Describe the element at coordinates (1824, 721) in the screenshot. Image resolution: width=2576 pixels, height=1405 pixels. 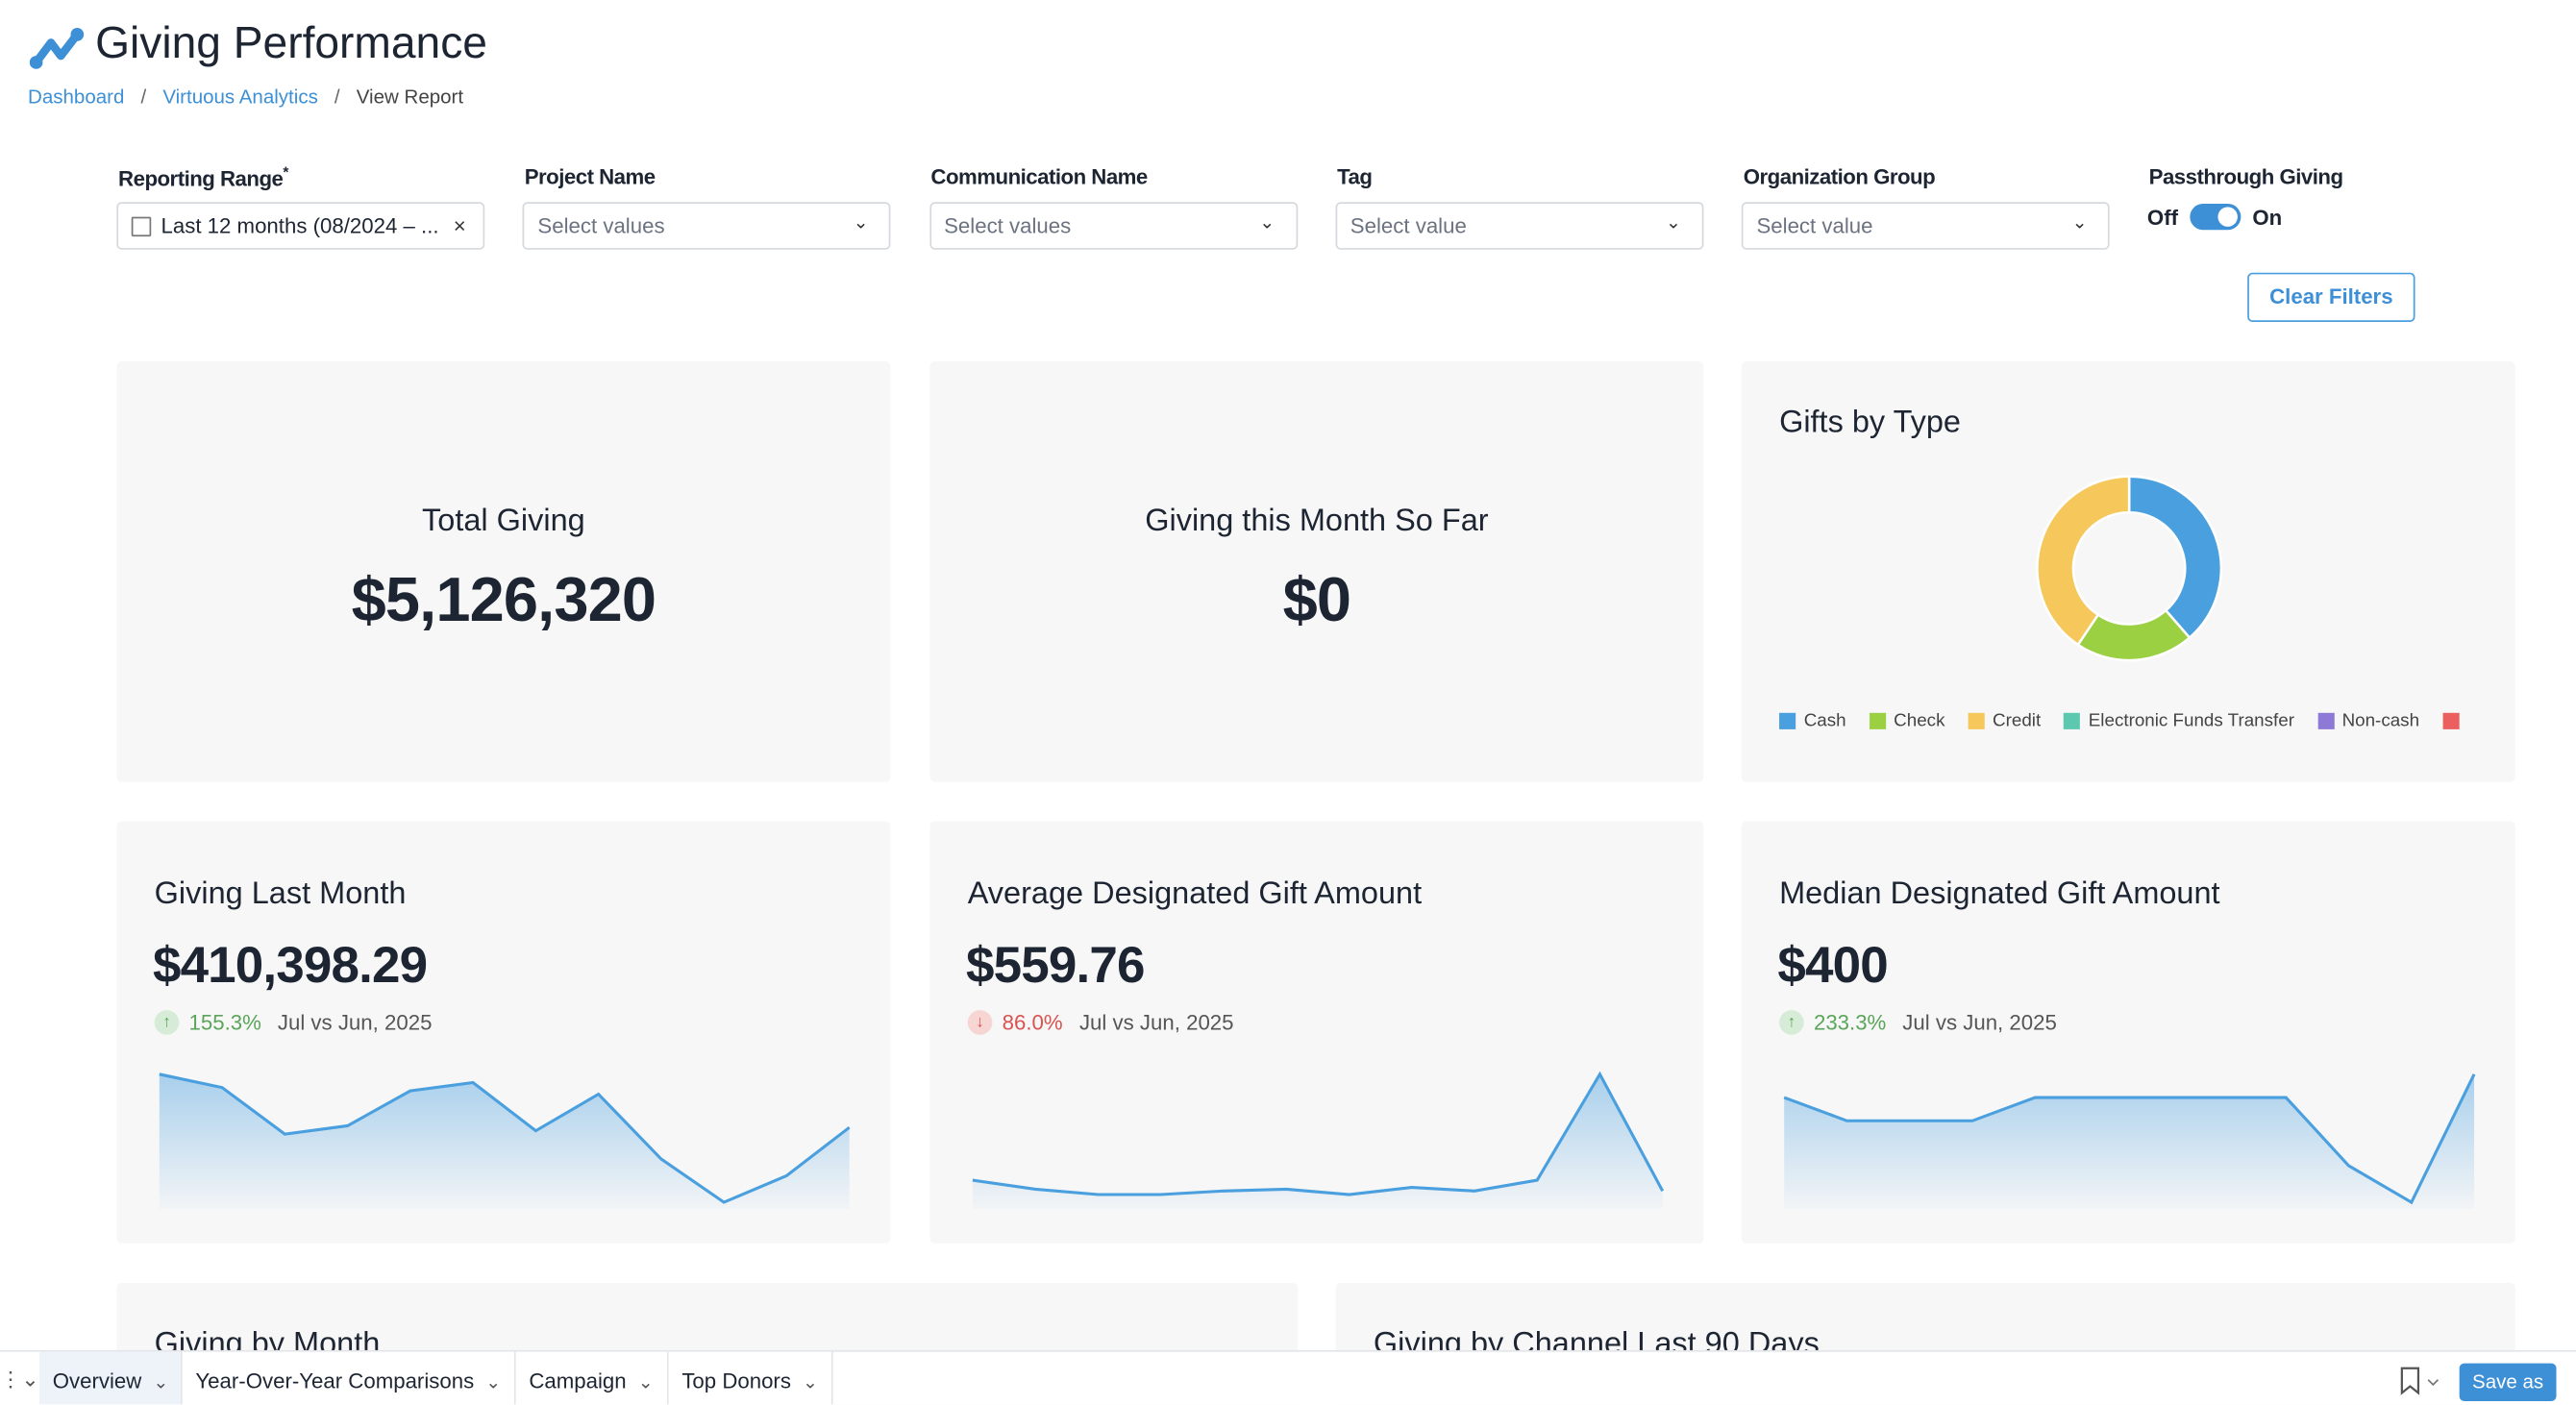
I see `legend-label: Cash` at that location.